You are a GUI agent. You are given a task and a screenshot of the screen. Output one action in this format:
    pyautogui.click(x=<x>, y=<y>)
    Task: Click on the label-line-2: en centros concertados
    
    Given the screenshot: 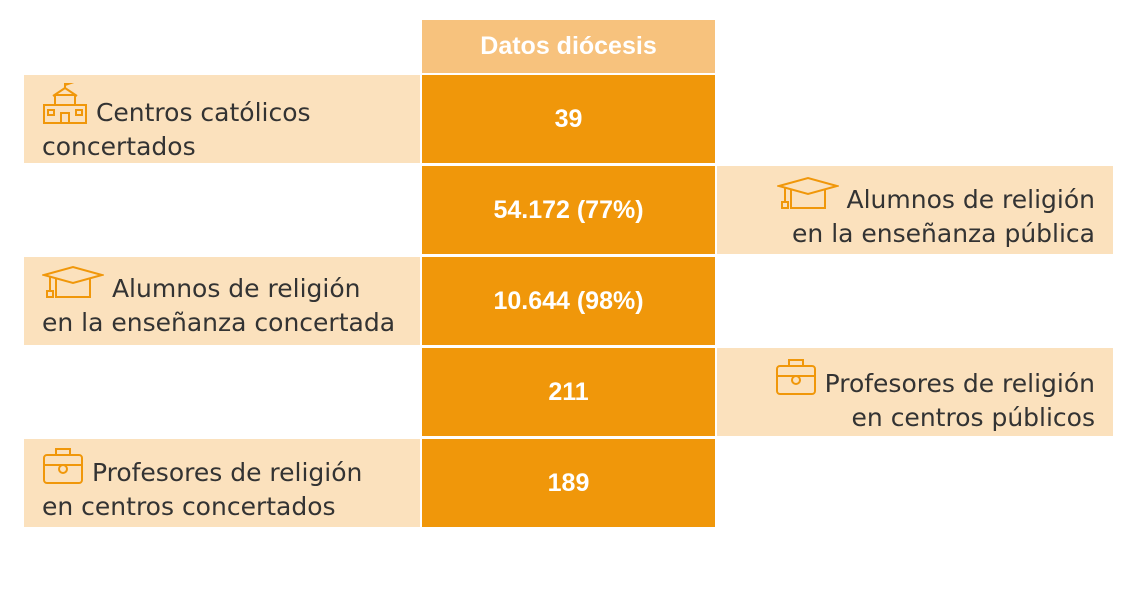 What is the action you would take?
    pyautogui.click(x=189, y=506)
    